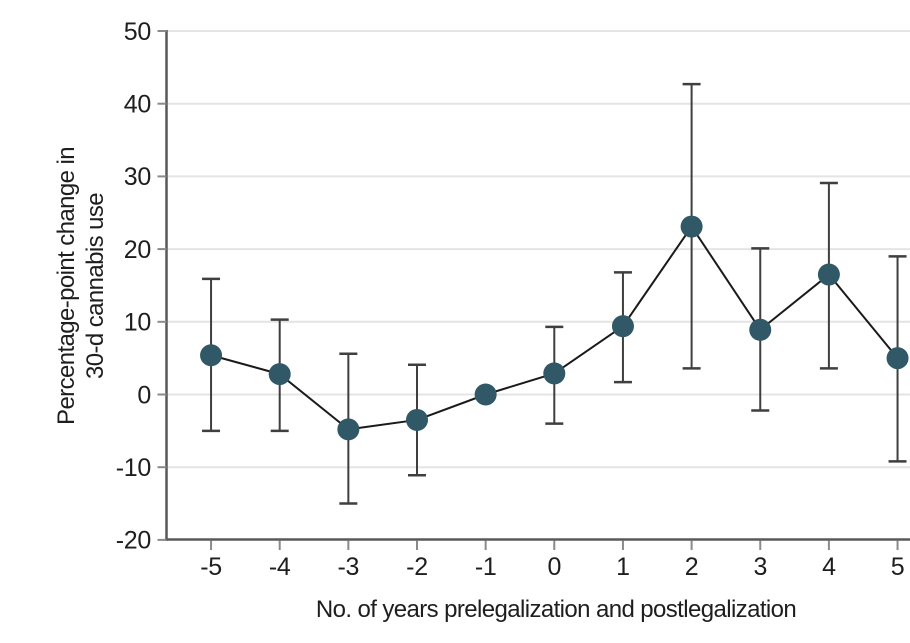  I want to click on x-tick-label: -4, so click(280, 567).